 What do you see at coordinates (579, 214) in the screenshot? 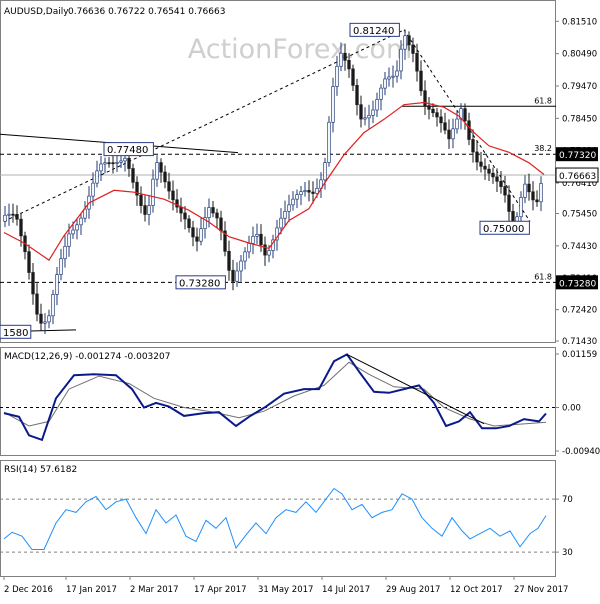
I see `price-tick-label: 0.75450` at bounding box center [579, 214].